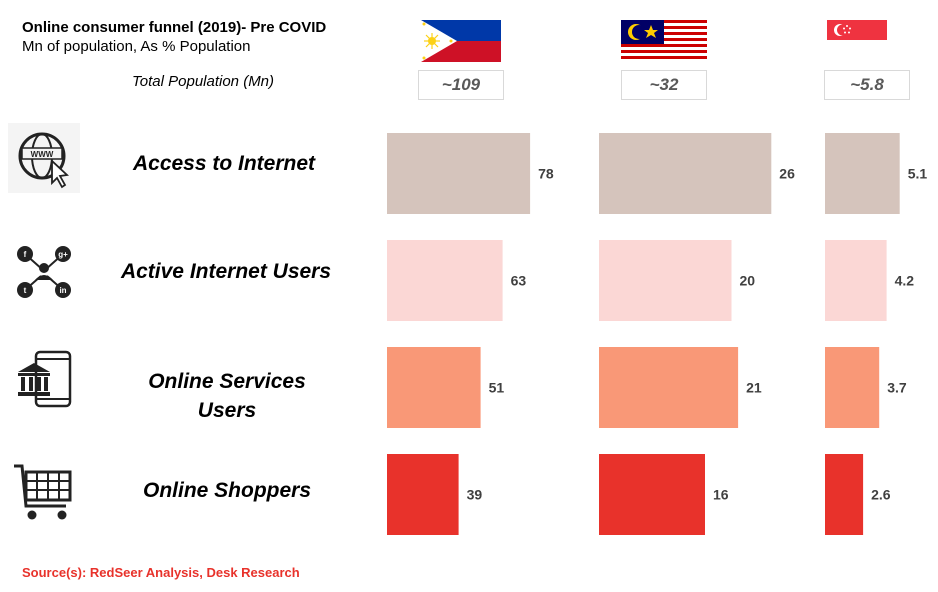 The height and width of the screenshot is (592, 938). What do you see at coordinates (862, 173) in the screenshot?
I see `bar-c2-r0` at bounding box center [862, 173].